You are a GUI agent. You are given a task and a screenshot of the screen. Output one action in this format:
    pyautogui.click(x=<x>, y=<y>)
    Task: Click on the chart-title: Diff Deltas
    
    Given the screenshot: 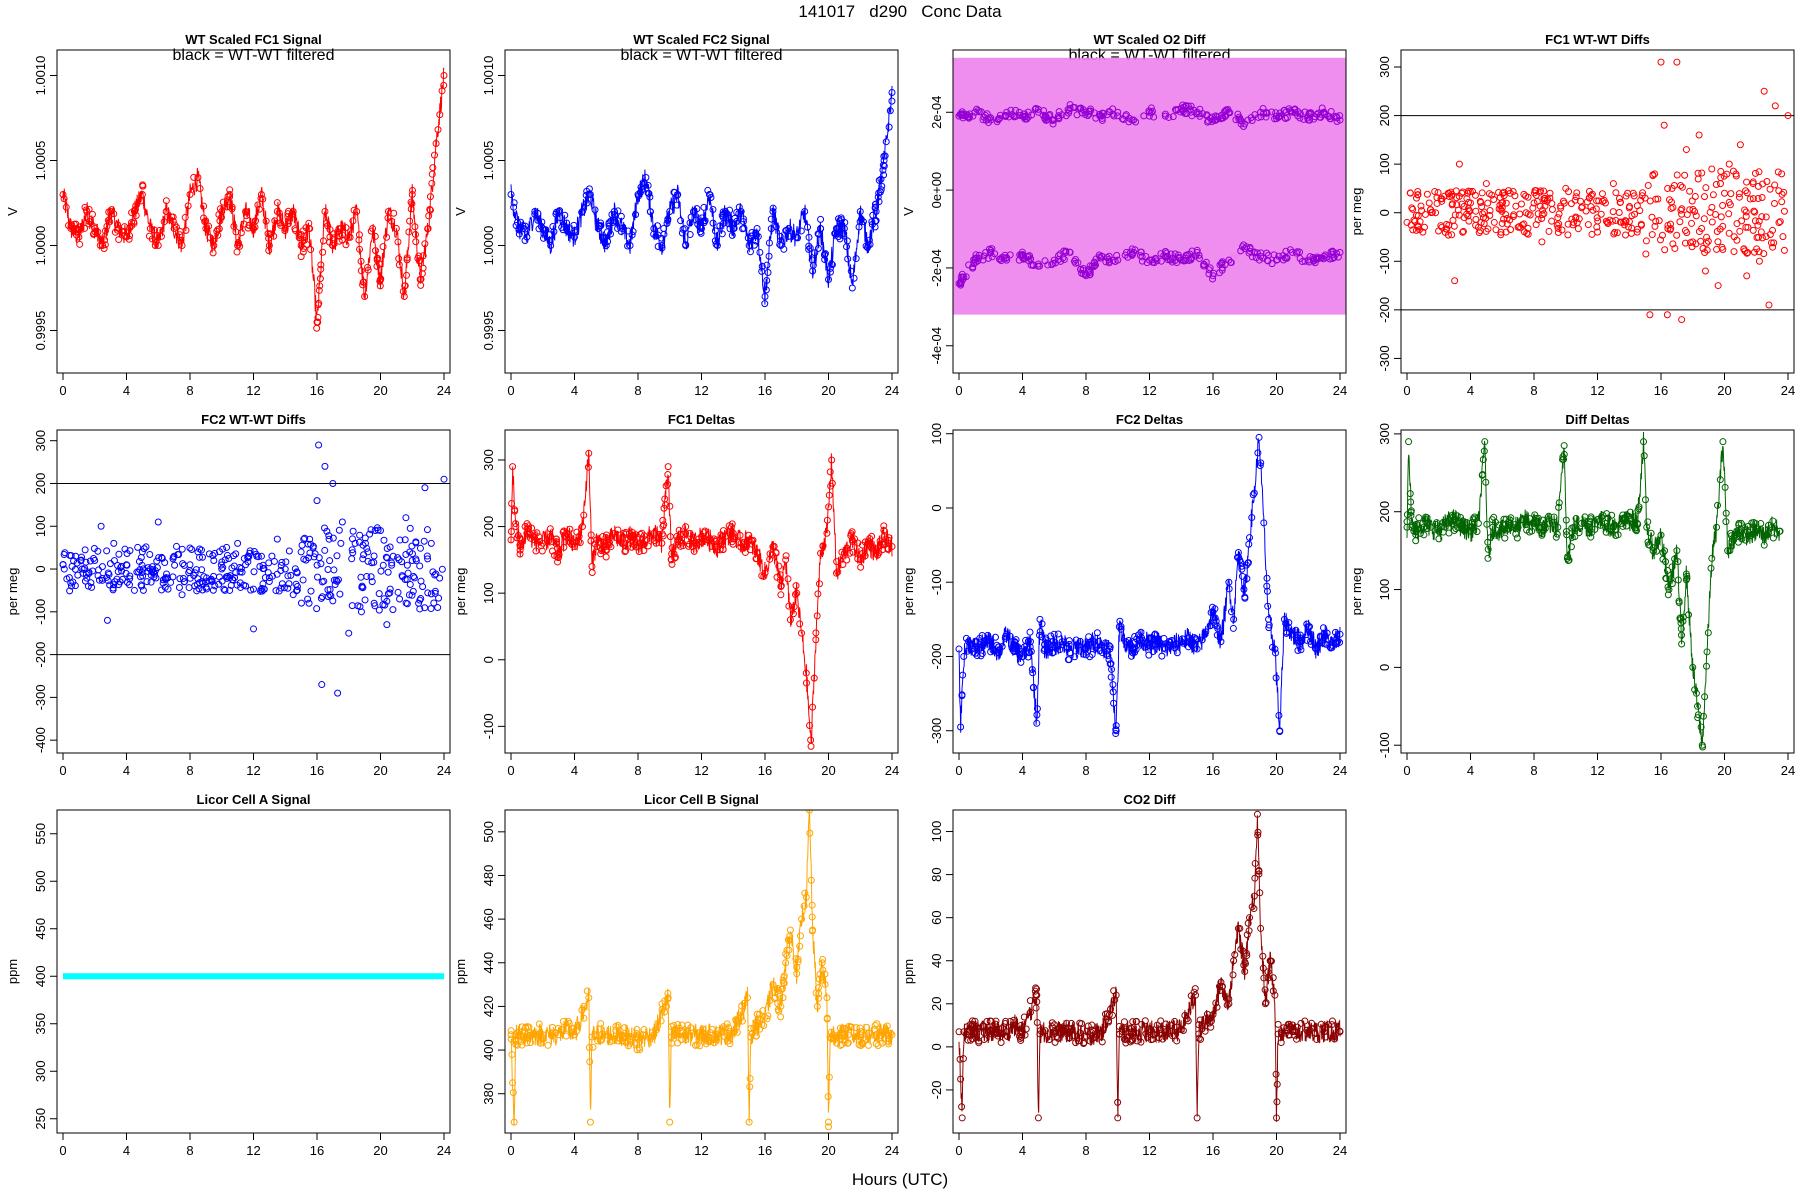 What is the action you would take?
    pyautogui.click(x=1597, y=419)
    